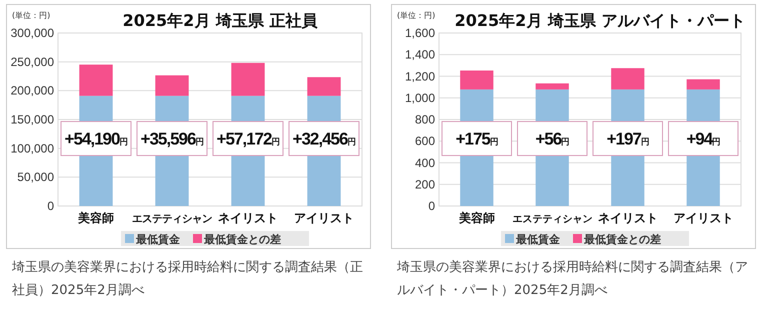 Image resolution: width=777 pixels, height=332 pixels. Describe the element at coordinates (600, 20) in the screenshot. I see `chart-title: 2025年2月 埼玉県 アルバイト・パート` at that location.